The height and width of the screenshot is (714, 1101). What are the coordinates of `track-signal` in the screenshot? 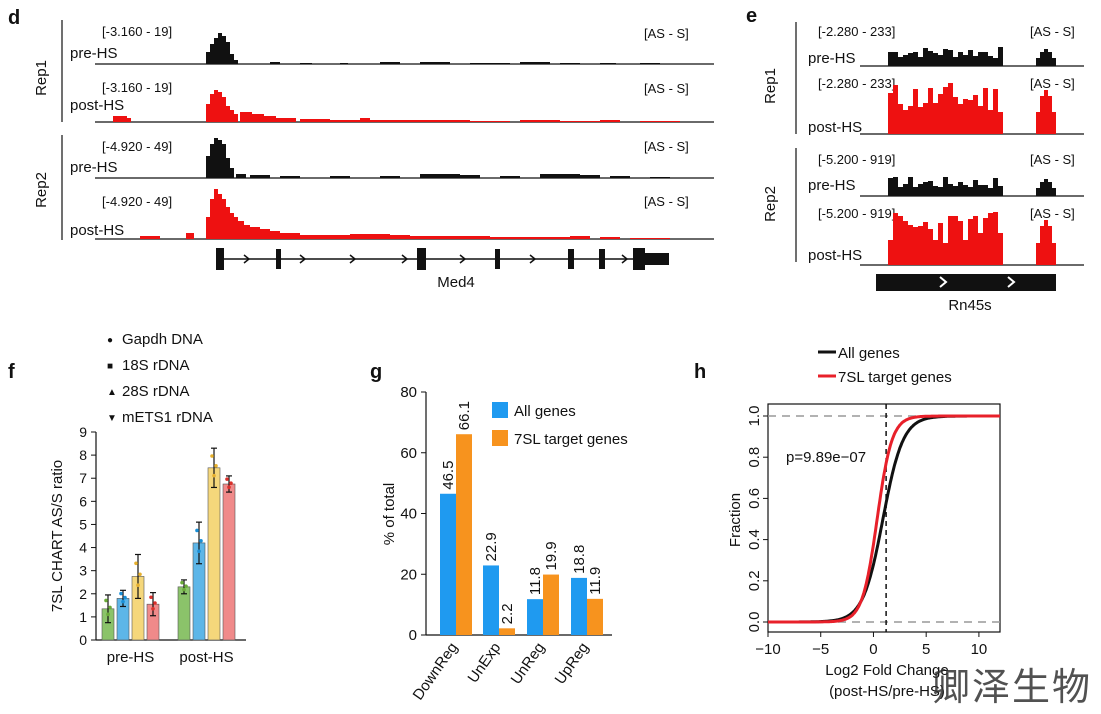 It's located at (404, 49).